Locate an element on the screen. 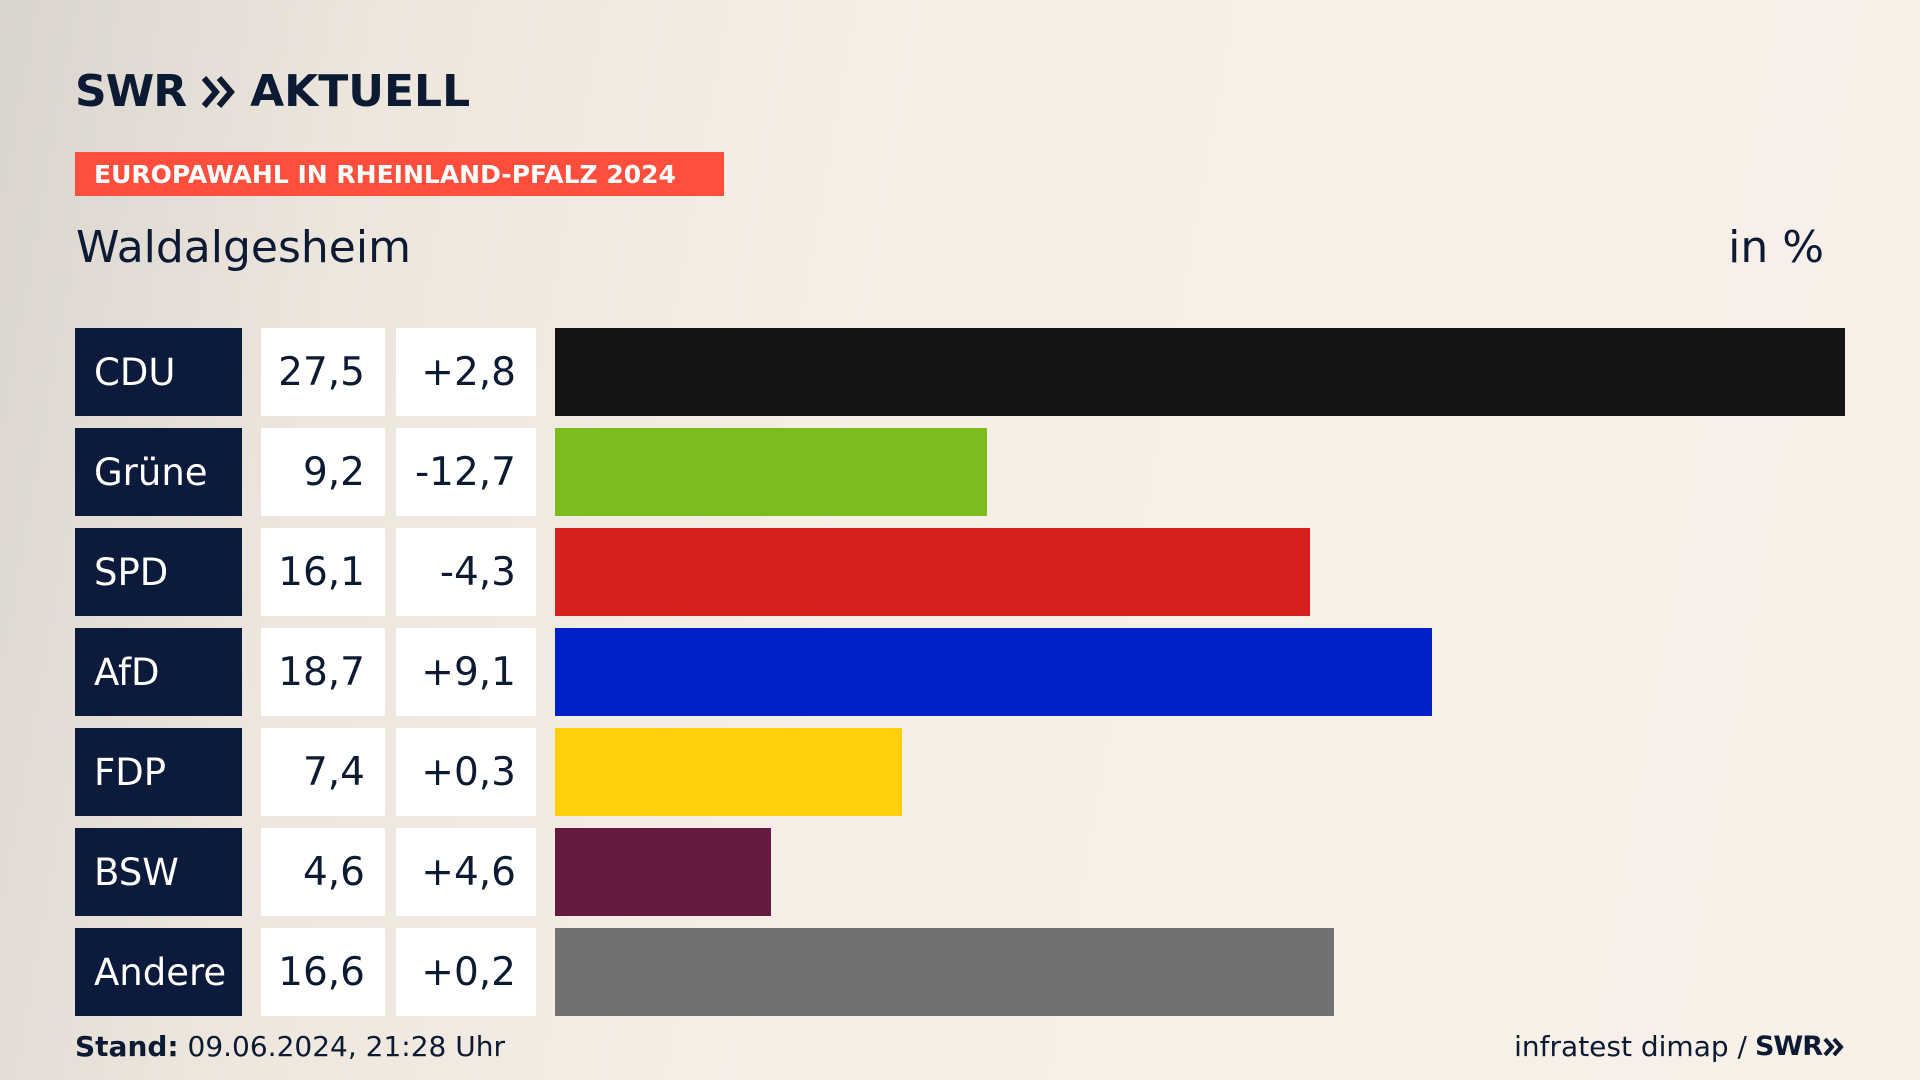  vote-share-label: 4,6 is located at coordinates (323, 872).